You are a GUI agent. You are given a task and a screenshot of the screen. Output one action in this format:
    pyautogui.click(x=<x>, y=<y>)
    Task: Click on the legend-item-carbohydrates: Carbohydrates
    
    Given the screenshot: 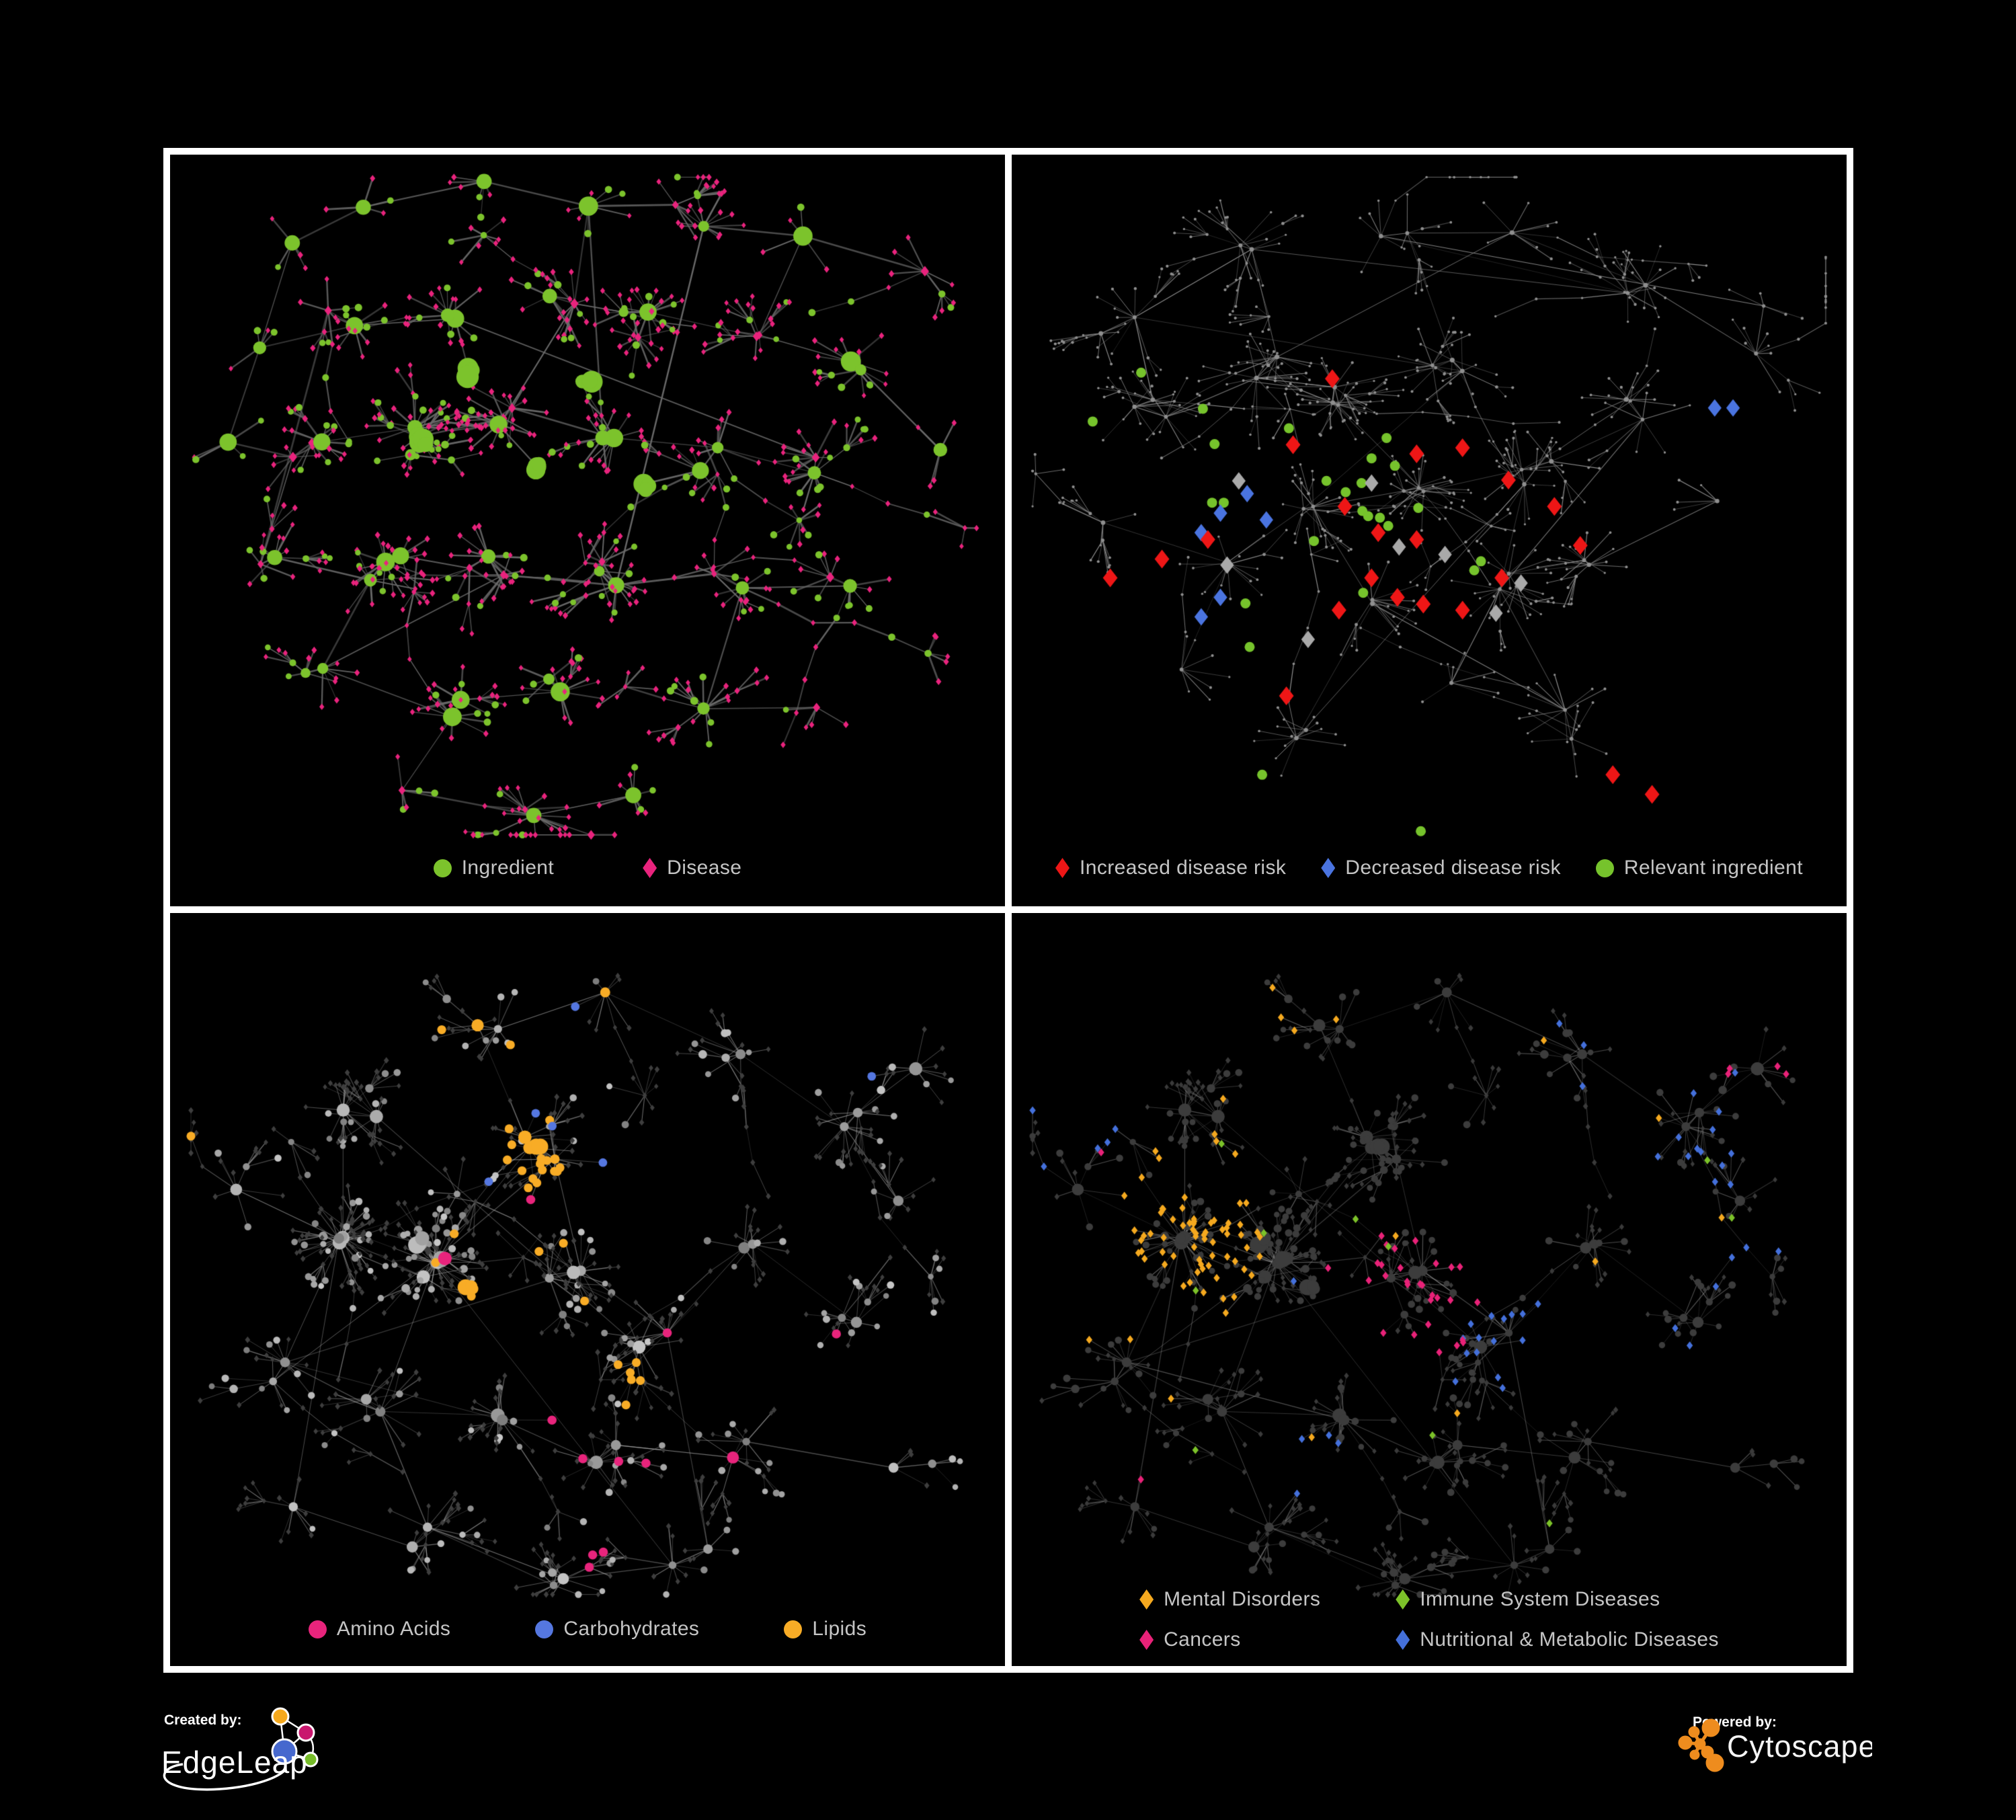 What is the action you would take?
    pyautogui.click(x=617, y=1629)
    